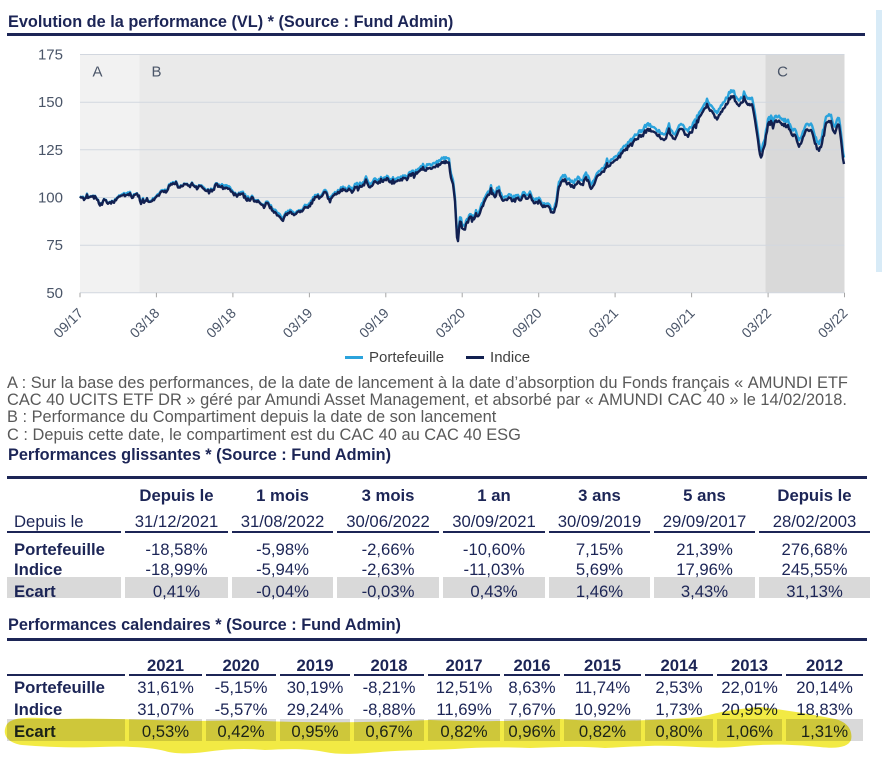  Describe the element at coordinates (50, 150) in the screenshot. I see `svg-text: 125` at that location.